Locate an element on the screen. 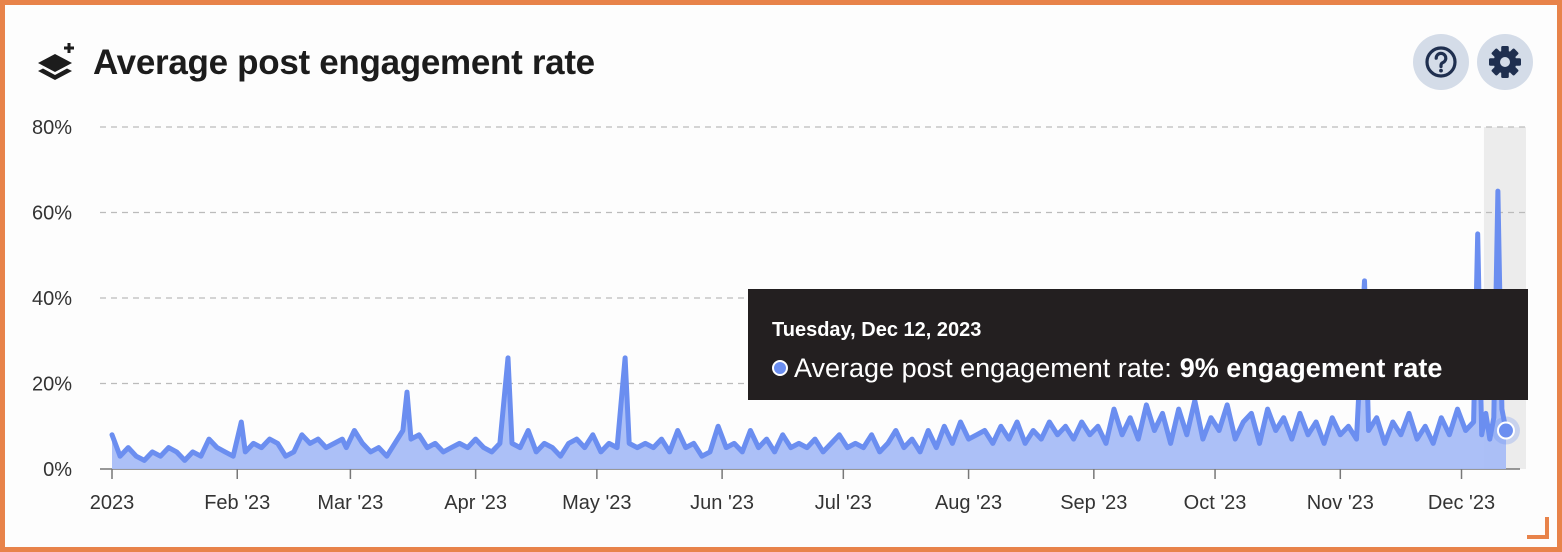 This screenshot has height=552, width=1562. help-button is located at coordinates (1441, 62).